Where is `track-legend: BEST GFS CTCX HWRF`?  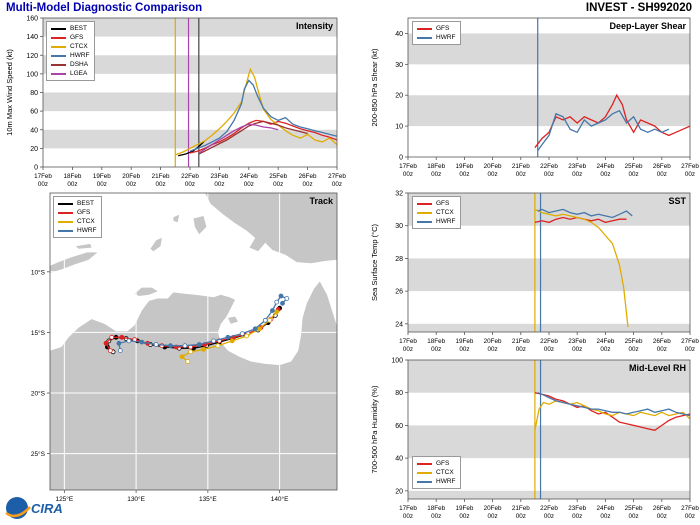
track-legend: BEST GFS CTCX HWRF is located at coordinates (77, 217).